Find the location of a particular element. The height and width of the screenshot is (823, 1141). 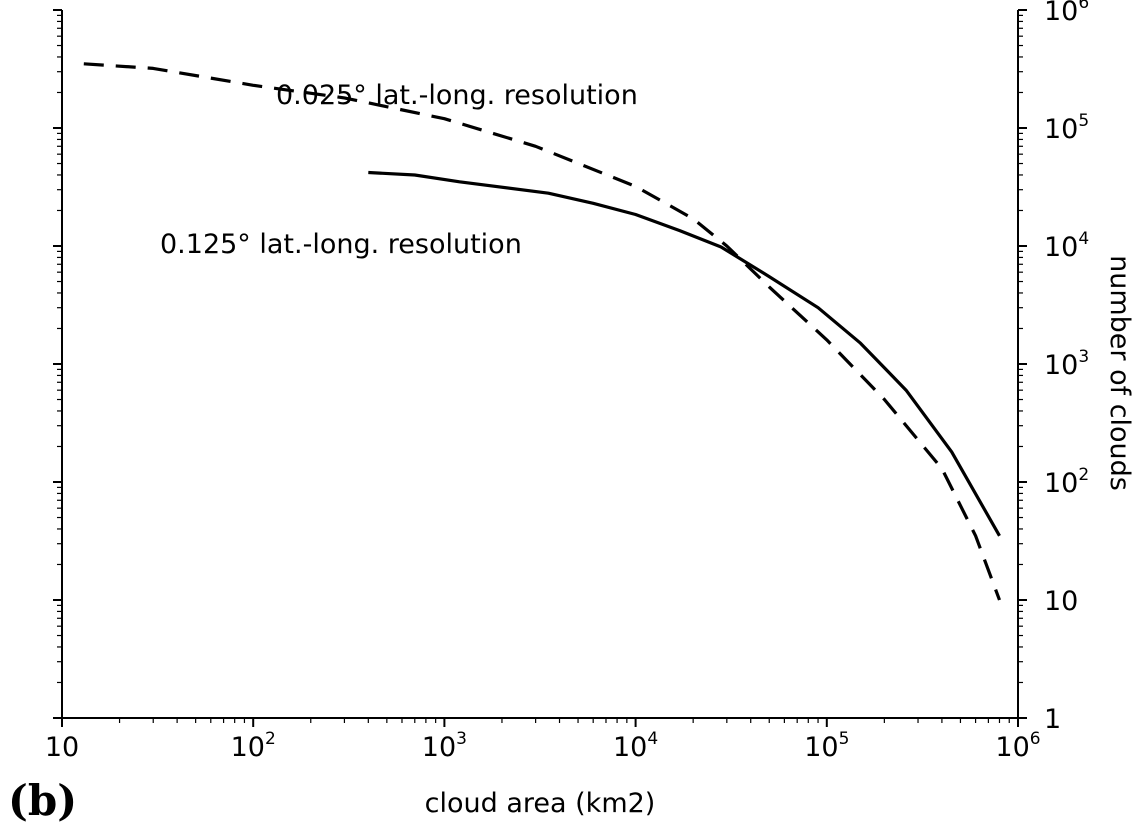

y-tick-label: 106 is located at coordinates (1066, 13).